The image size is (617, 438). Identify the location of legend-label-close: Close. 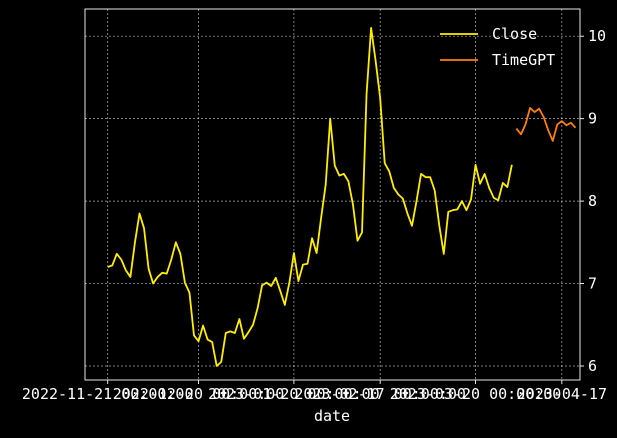
(514, 34).